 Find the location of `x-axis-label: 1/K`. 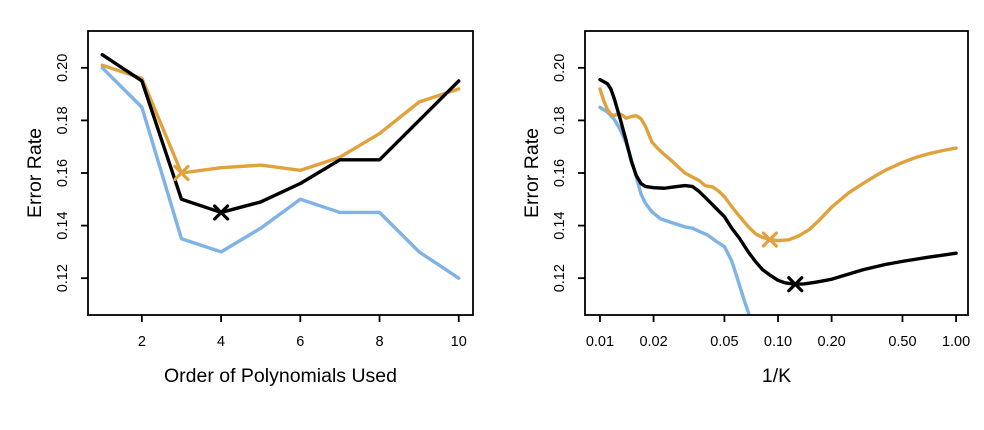

x-axis-label: 1/K is located at coordinates (776, 376).